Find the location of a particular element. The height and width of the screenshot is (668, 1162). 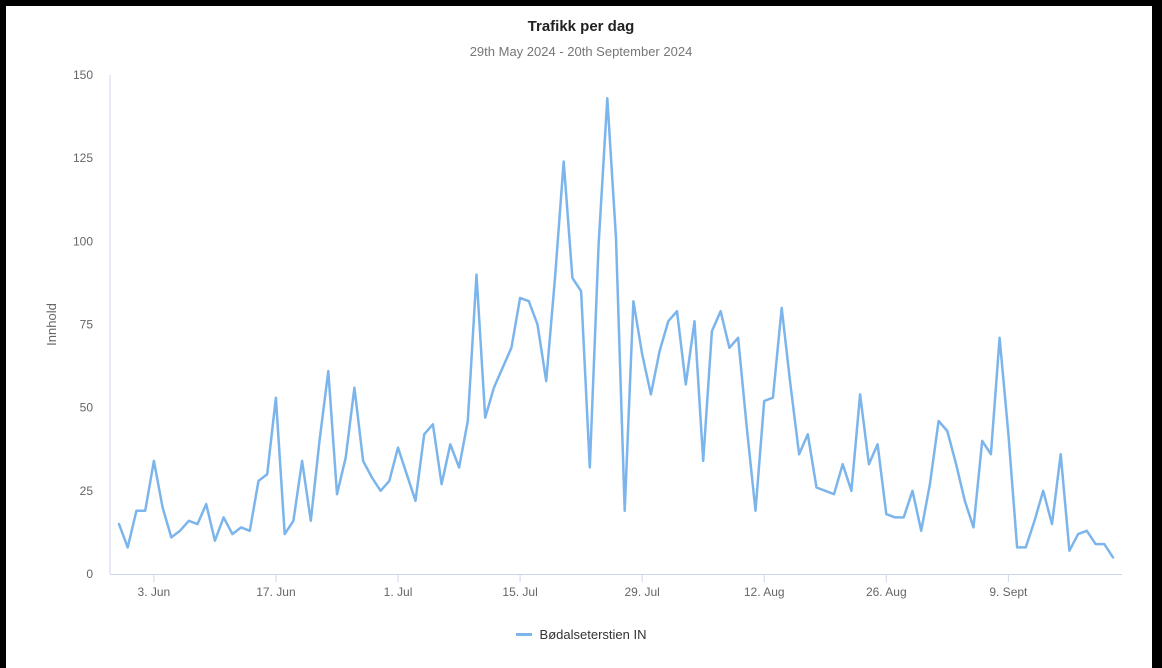

y-tick-label: 75 is located at coordinates (87, 325).